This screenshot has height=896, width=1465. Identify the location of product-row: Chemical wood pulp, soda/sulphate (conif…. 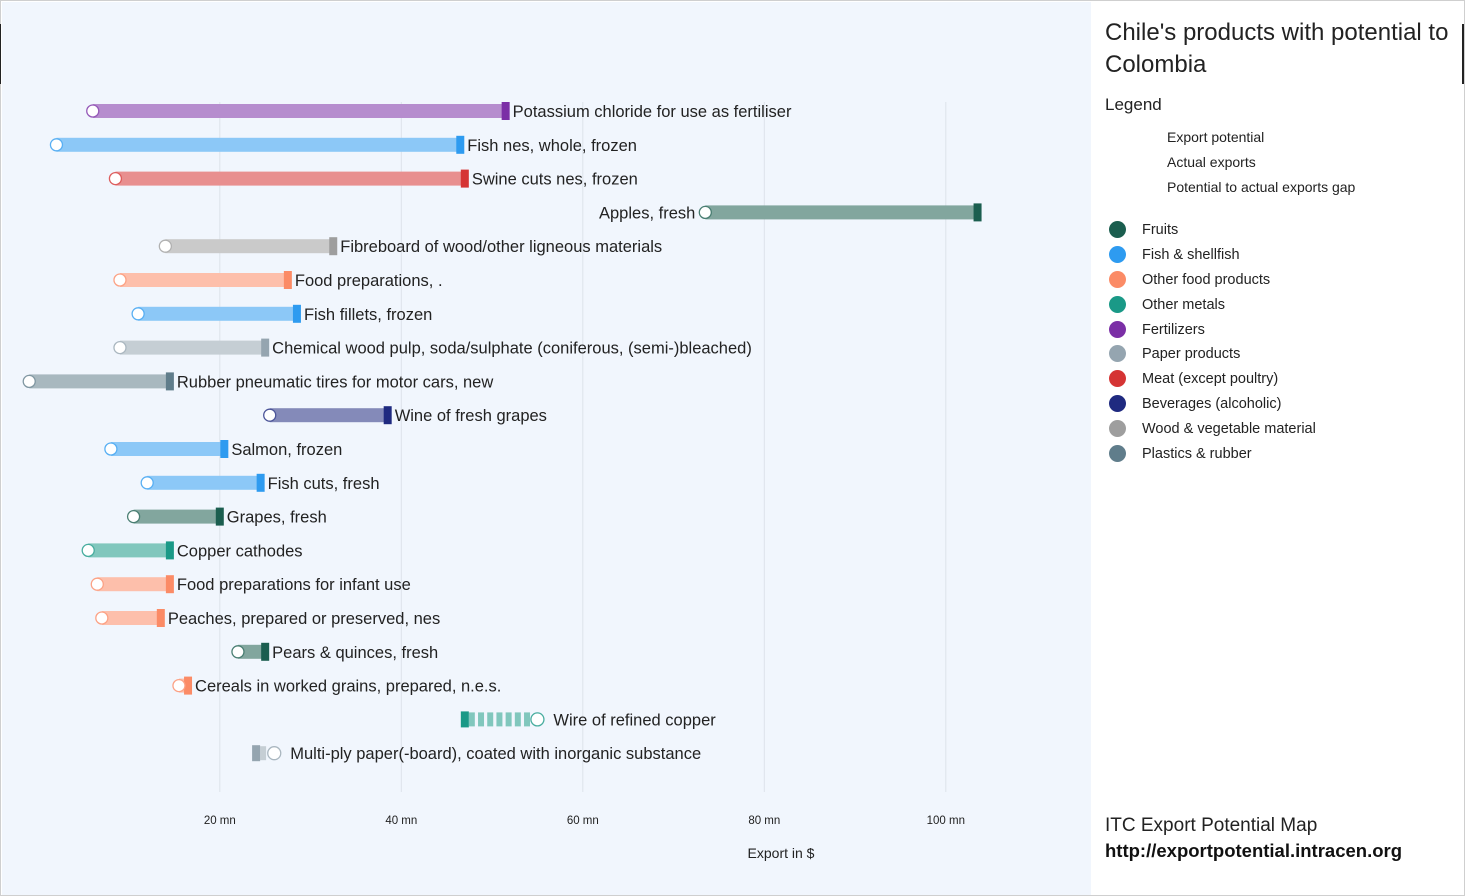
(432, 348).